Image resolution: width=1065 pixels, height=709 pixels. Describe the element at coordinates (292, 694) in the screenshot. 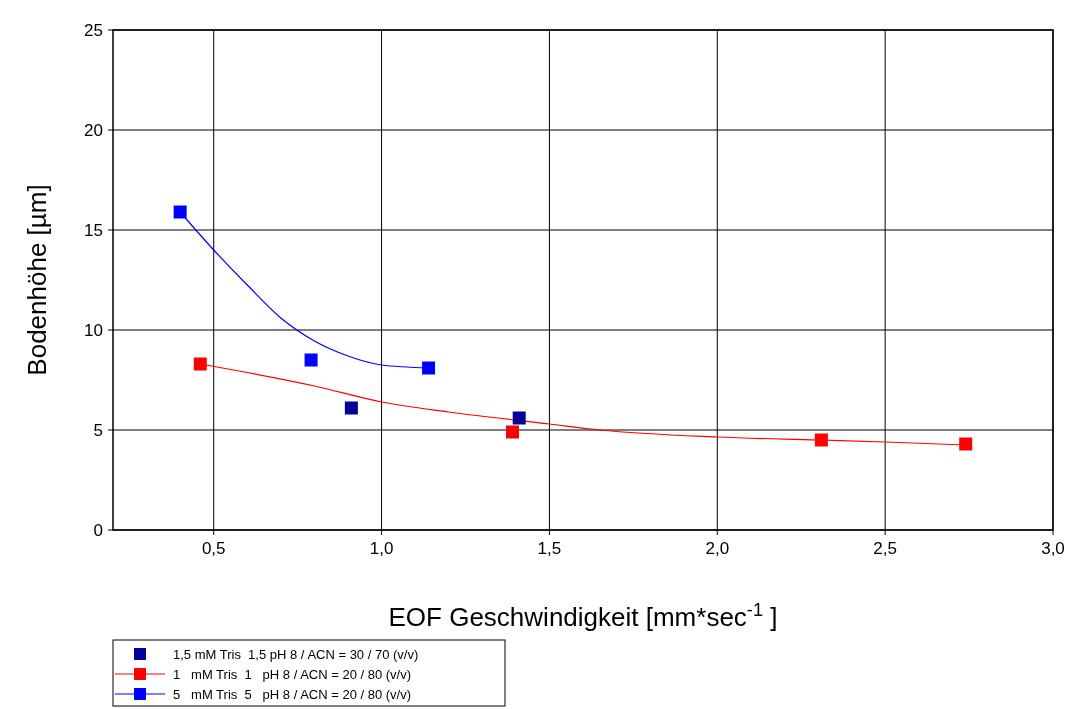

I see `legend-label: 5 mM Tris 5 pH 8 / ACN = 20 / 80 (v/v)` at that location.